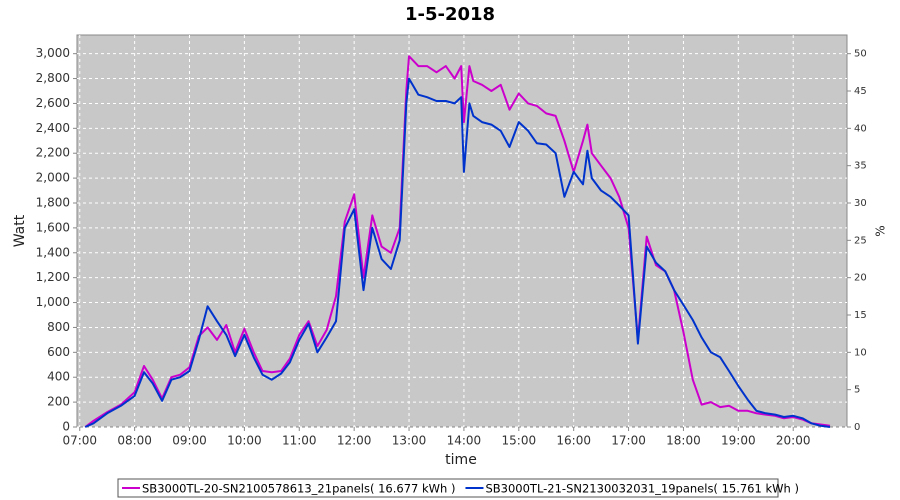 Image resolution: width=900 pixels, height=500 pixels. I want to click on x-tick-label: 10:00, so click(244, 441).